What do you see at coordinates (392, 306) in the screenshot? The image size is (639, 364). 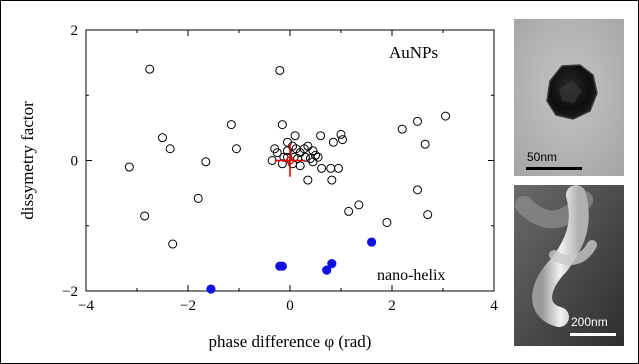 I see `x-tick-label: 2` at bounding box center [392, 306].